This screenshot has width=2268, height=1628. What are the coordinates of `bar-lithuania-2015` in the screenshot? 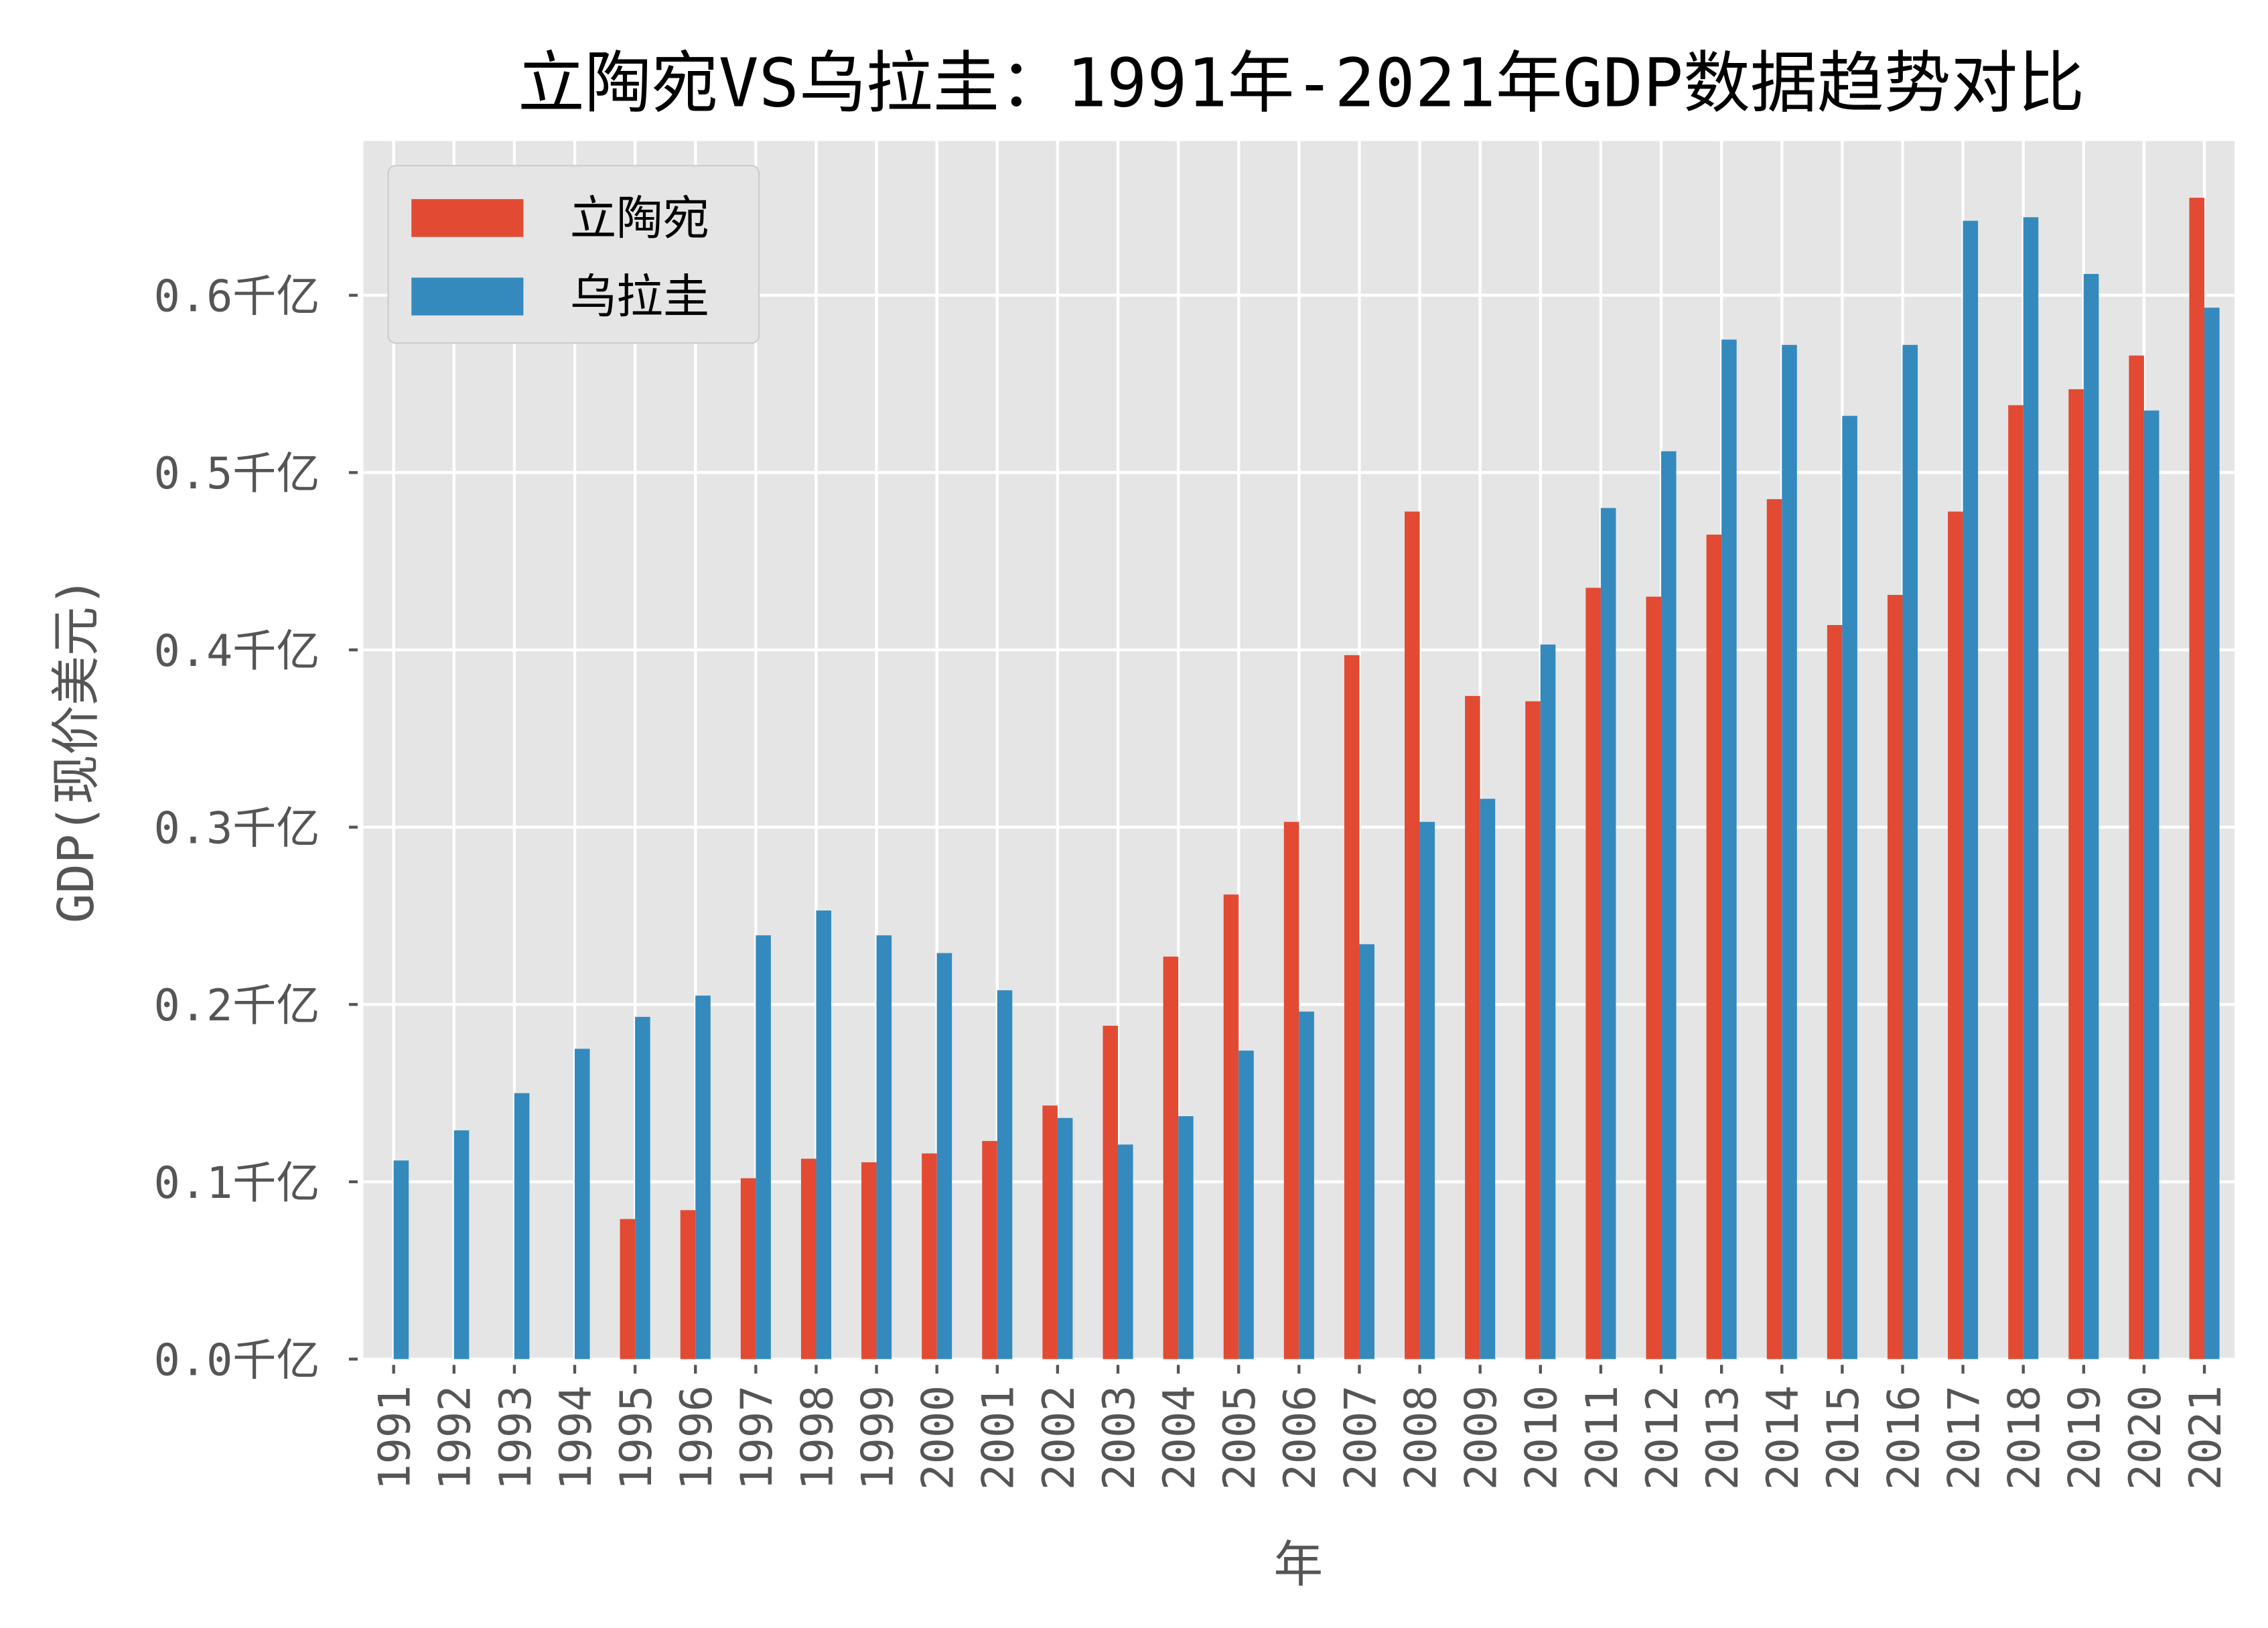 It's located at (1835, 991).